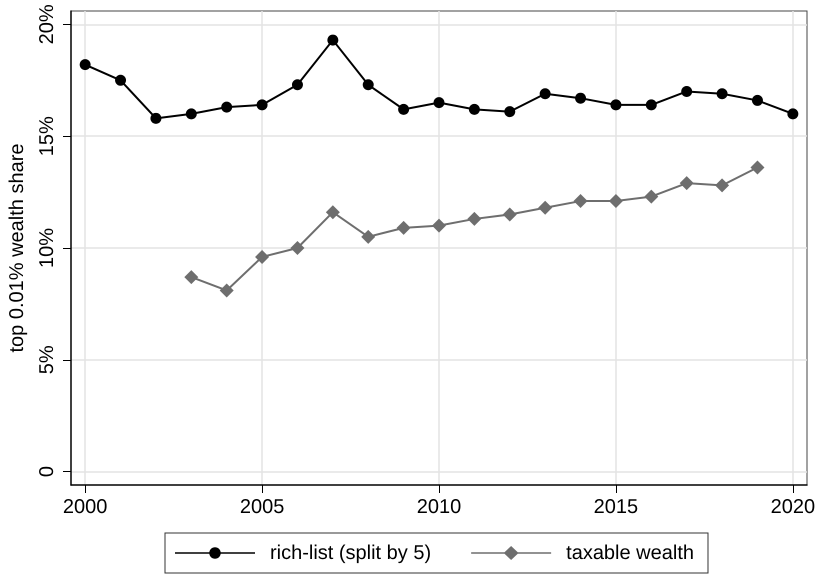 The width and height of the screenshot is (818, 575). I want to click on y-tick-label: 20%, so click(47, 24).